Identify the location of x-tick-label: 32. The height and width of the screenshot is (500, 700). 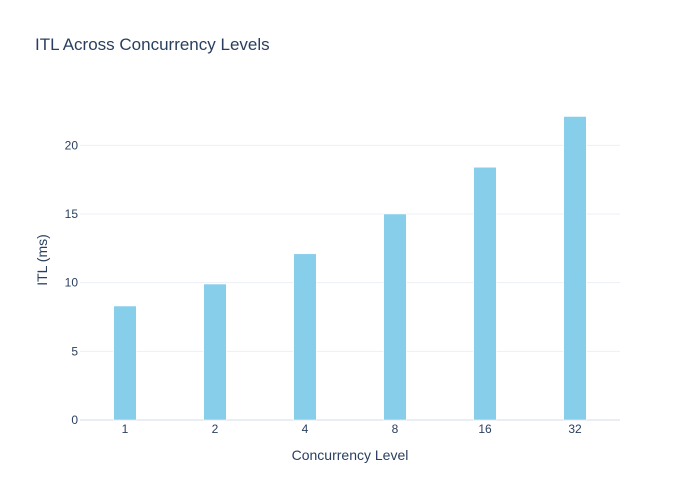
(575, 429).